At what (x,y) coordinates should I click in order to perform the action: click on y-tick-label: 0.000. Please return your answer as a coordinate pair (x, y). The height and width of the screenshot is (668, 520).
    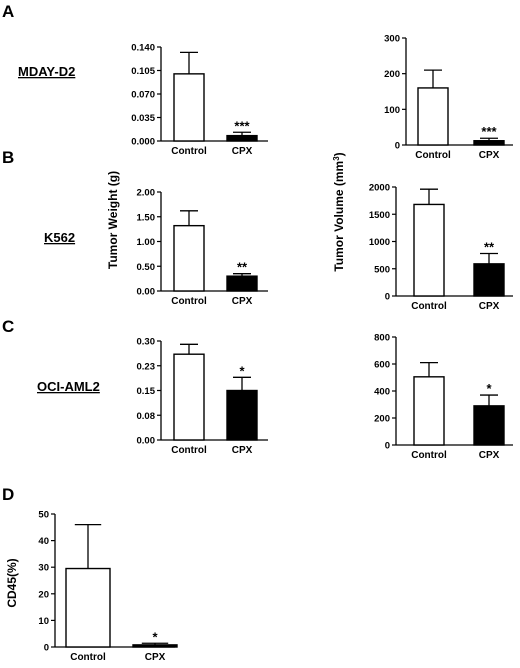
    Looking at the image, I should click on (143, 142).